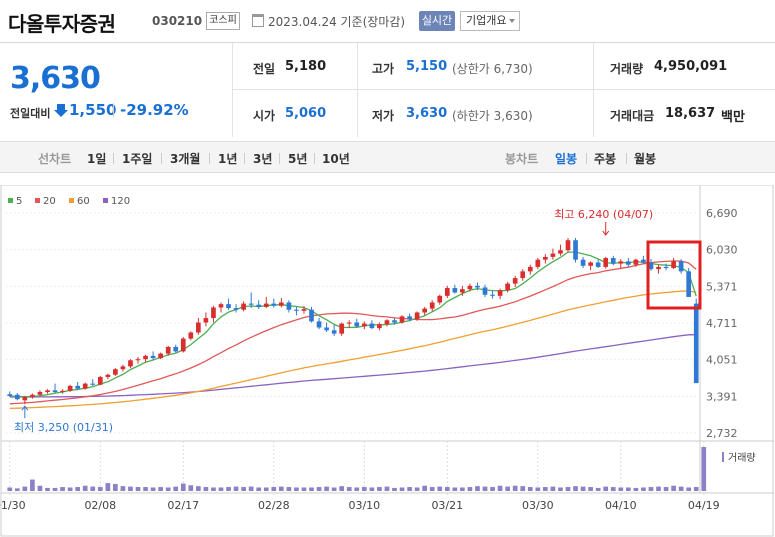 The height and width of the screenshot is (537, 775). What do you see at coordinates (632, 116) in the screenshot?
I see `amount-label: 거래대금` at bounding box center [632, 116].